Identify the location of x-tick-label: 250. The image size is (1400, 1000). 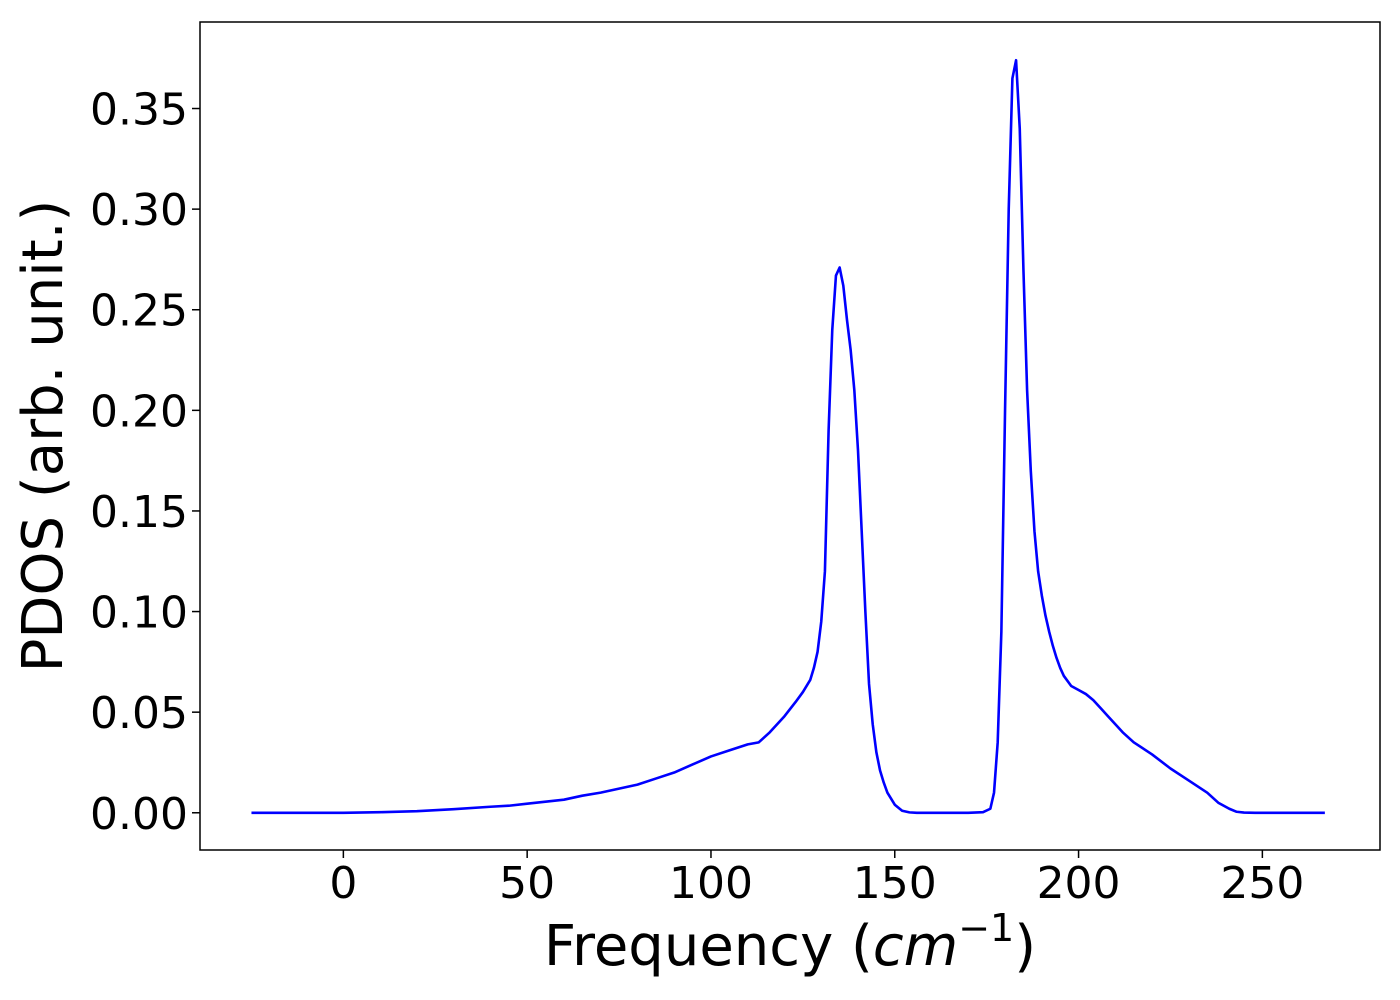
(1262, 883).